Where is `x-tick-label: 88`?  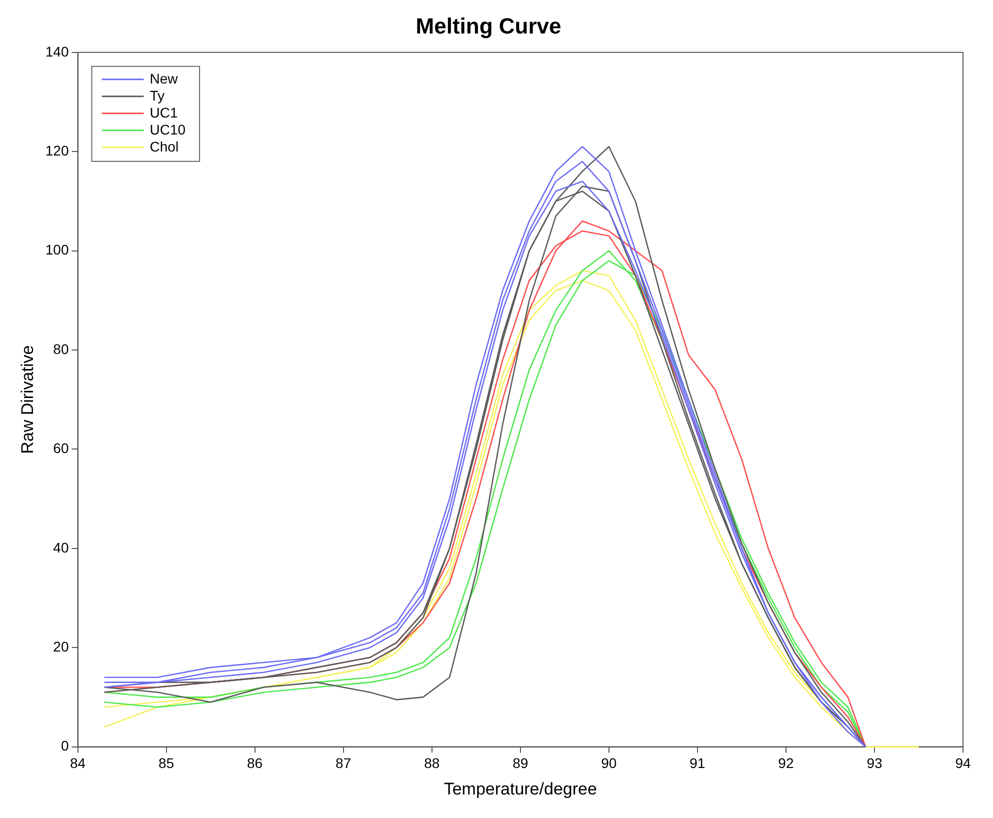
x-tick-label: 88 is located at coordinates (432, 763).